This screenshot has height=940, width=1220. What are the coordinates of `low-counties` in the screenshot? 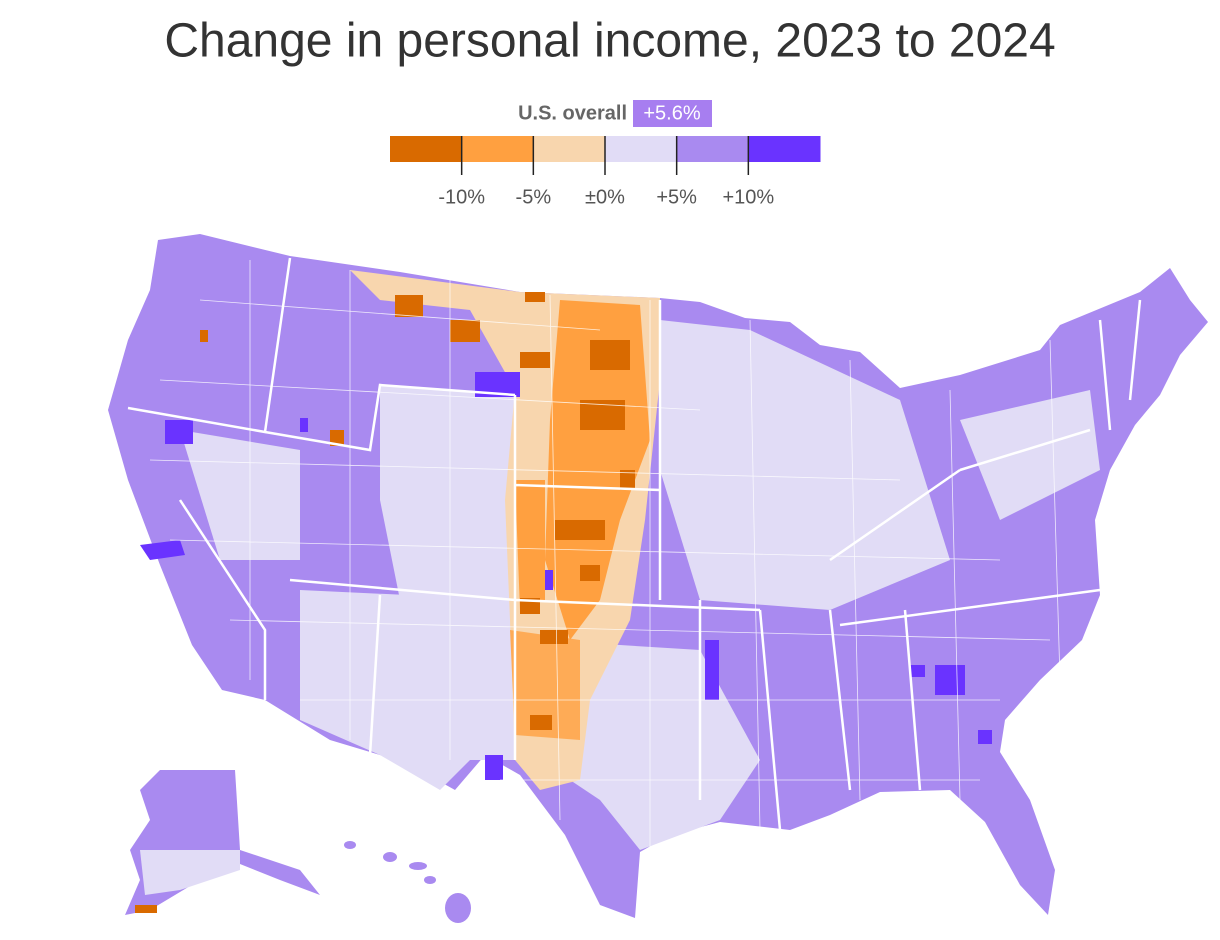 It's located at (146, 909).